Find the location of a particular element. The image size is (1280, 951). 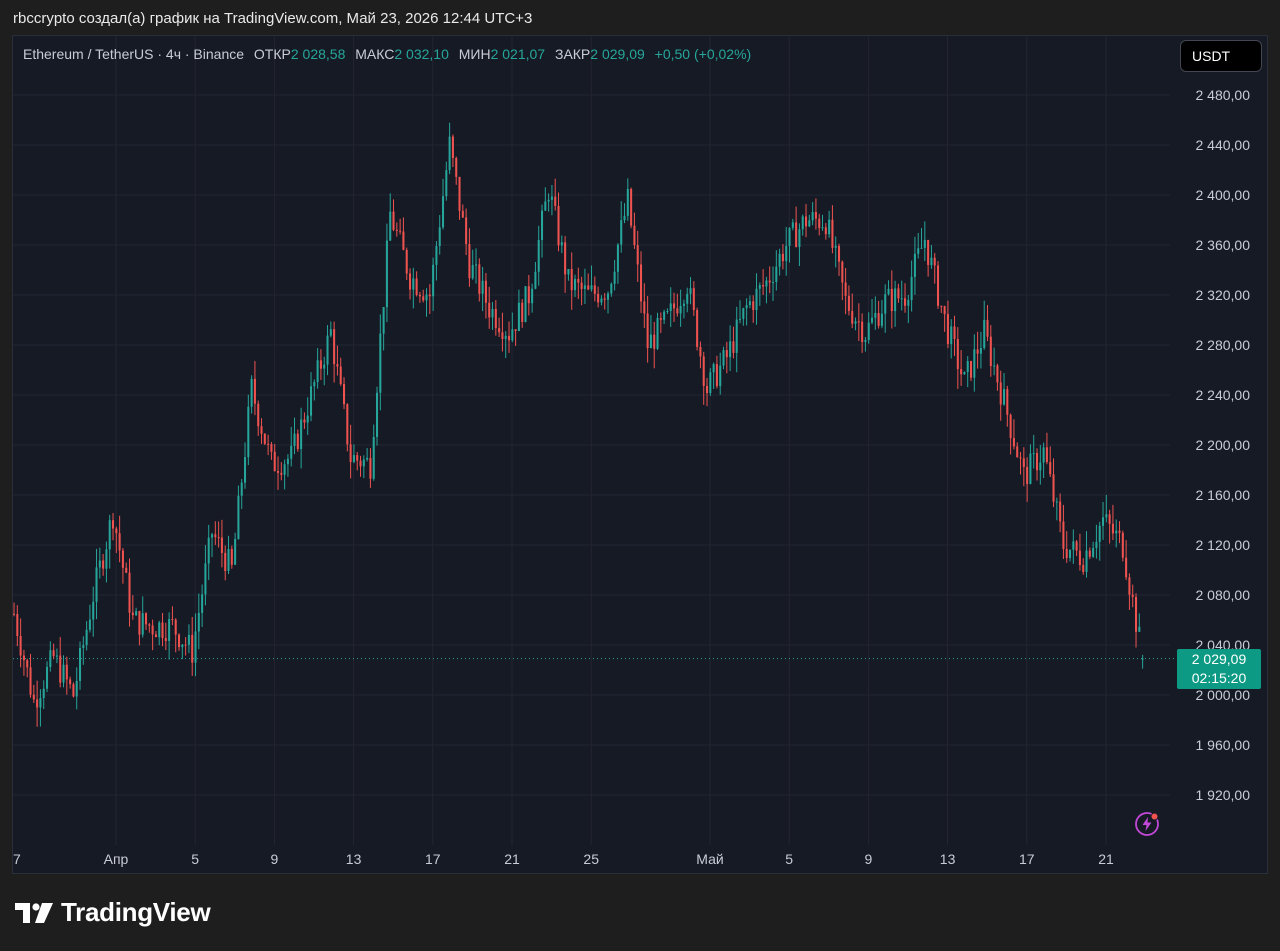

price-tick-label: 2 080,00 is located at coordinates (1223, 595).